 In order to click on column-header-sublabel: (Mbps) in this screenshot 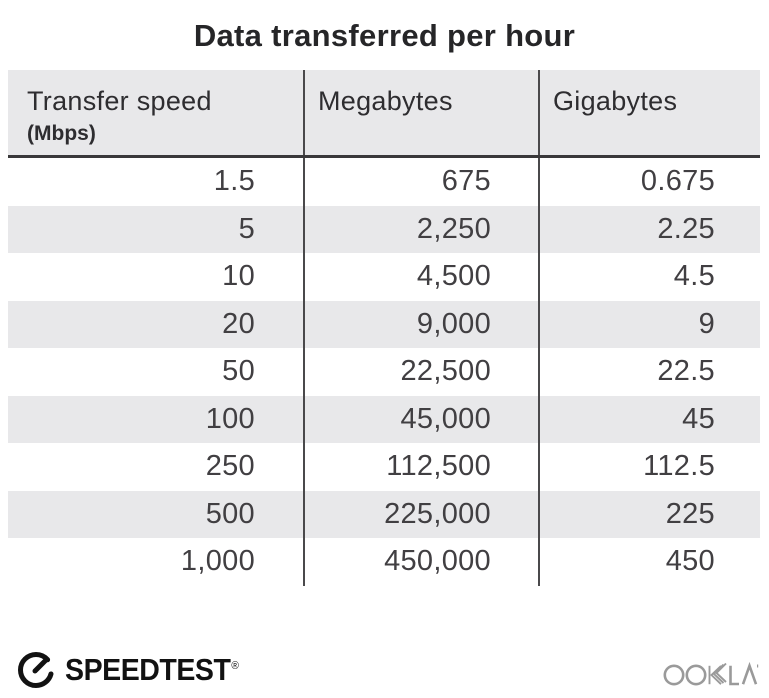, I will do `click(61, 133)`.